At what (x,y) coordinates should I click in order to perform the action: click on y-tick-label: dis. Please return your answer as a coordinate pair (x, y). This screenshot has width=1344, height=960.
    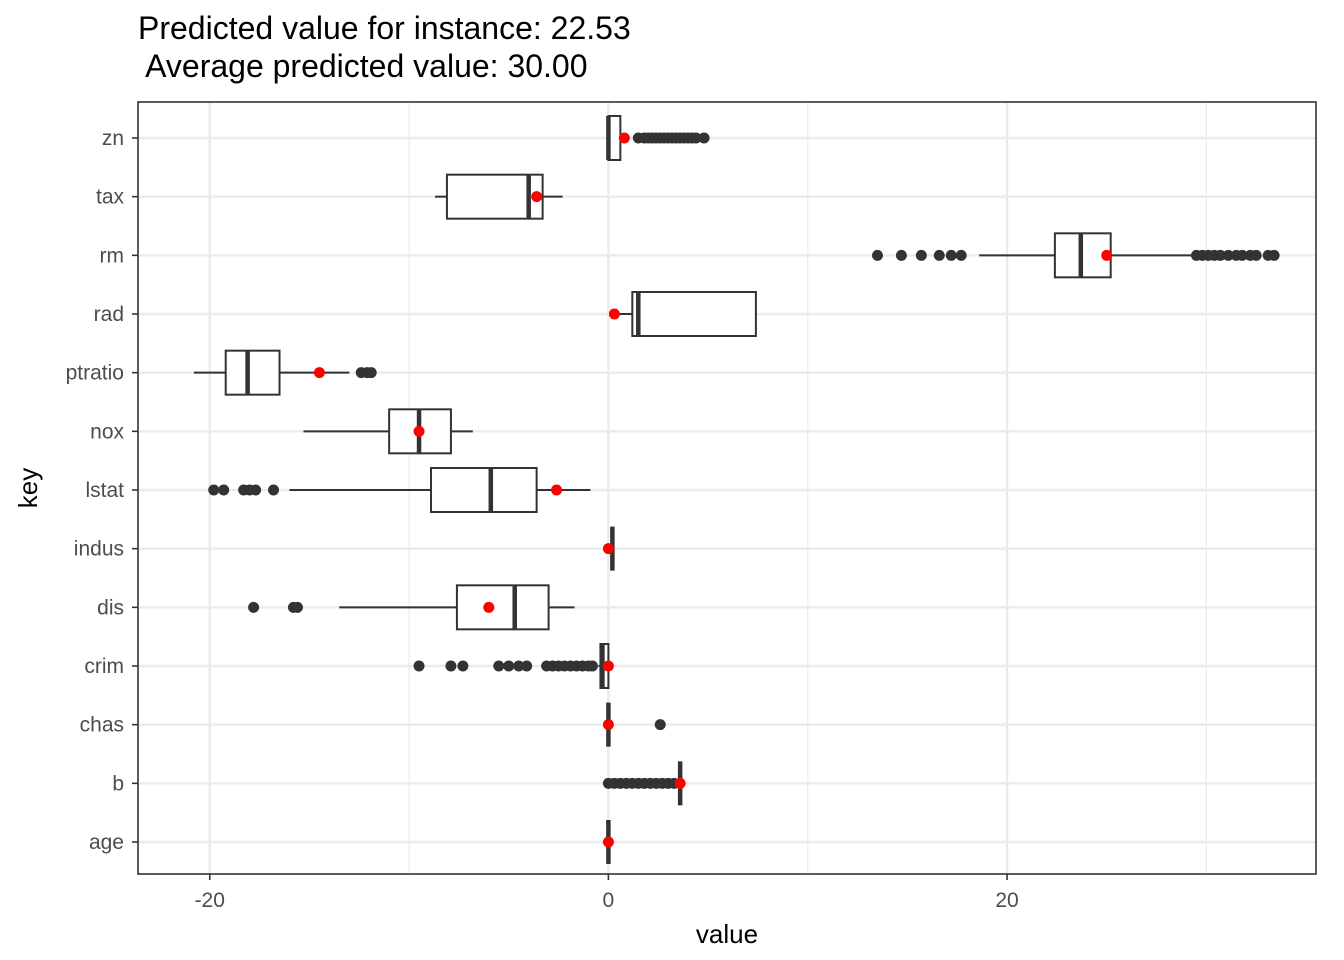
    Looking at the image, I should click on (110, 607).